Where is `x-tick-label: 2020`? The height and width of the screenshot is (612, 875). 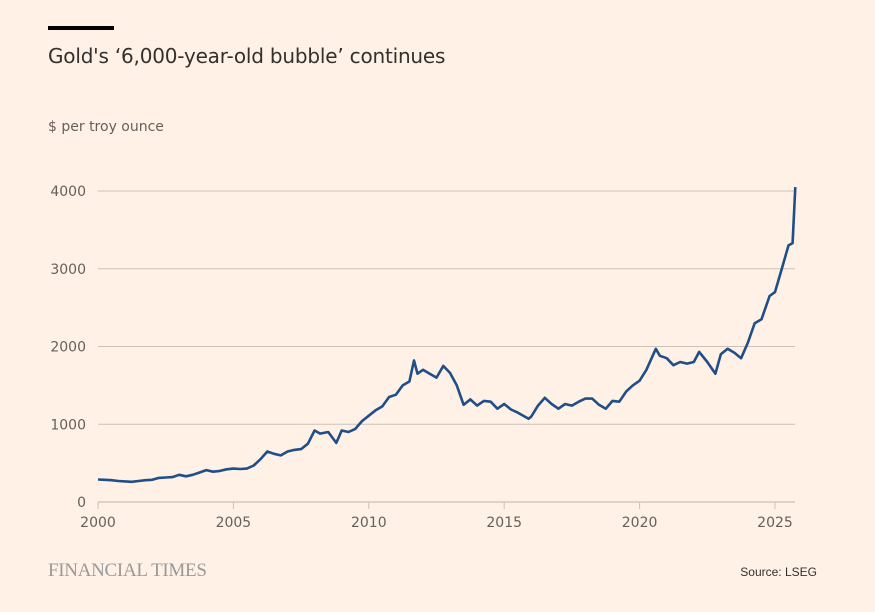
x-tick-label: 2020 is located at coordinates (640, 523).